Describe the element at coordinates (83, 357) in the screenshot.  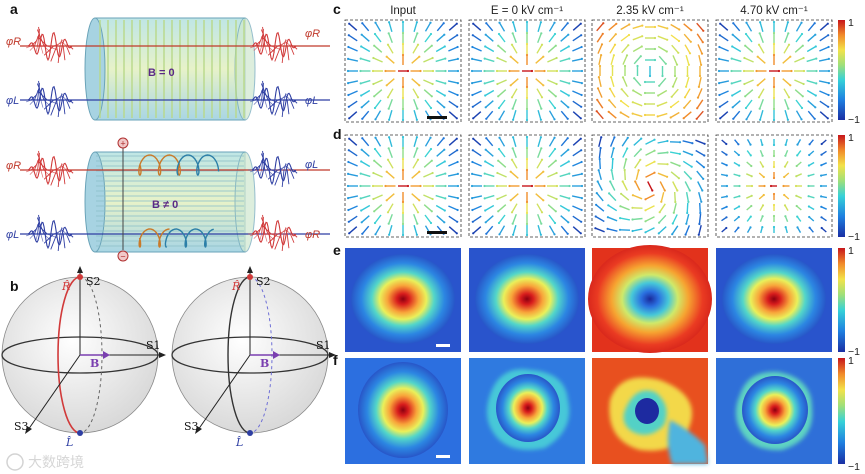
I see `poincare-sphere-left: S2 S1 S3 R̂ L̂ B` at that location.